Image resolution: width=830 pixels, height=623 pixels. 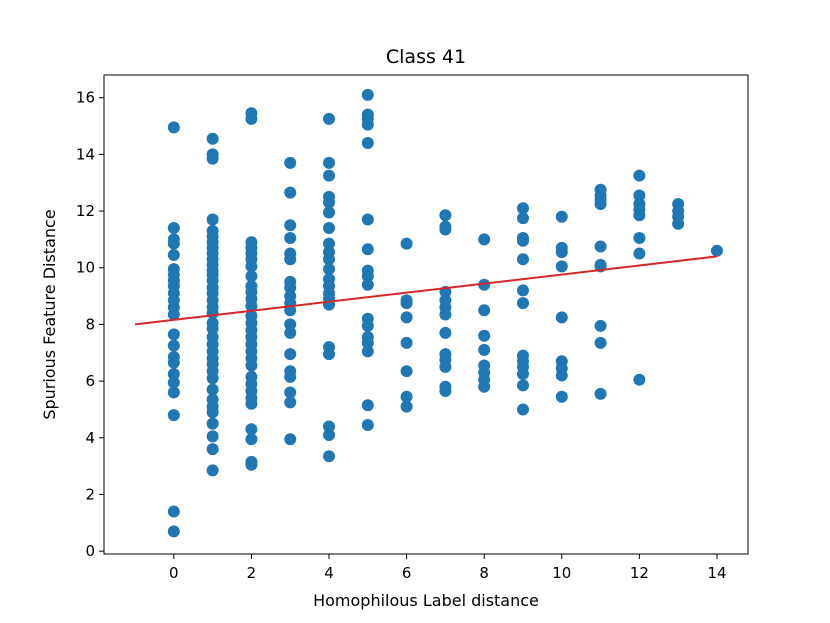 I want to click on x-tick-label-7: 14, so click(x=716, y=573).